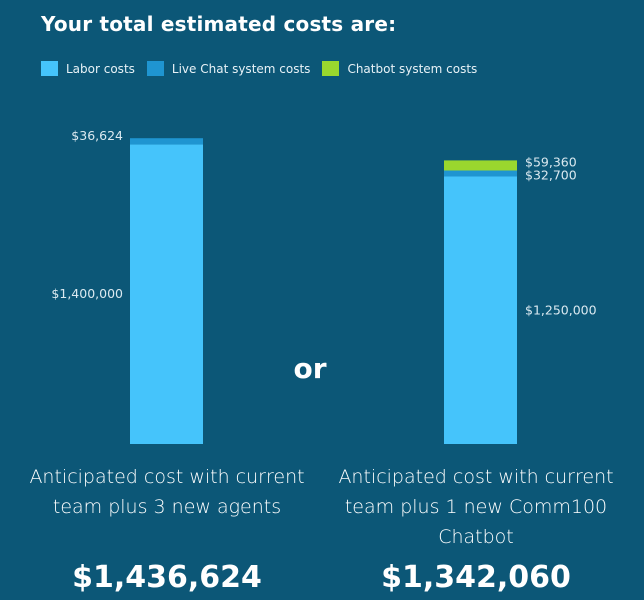 The height and width of the screenshot is (600, 644). What do you see at coordinates (412, 68) in the screenshot?
I see `legend-label-chatbot: Chatbot system costs` at bounding box center [412, 68].